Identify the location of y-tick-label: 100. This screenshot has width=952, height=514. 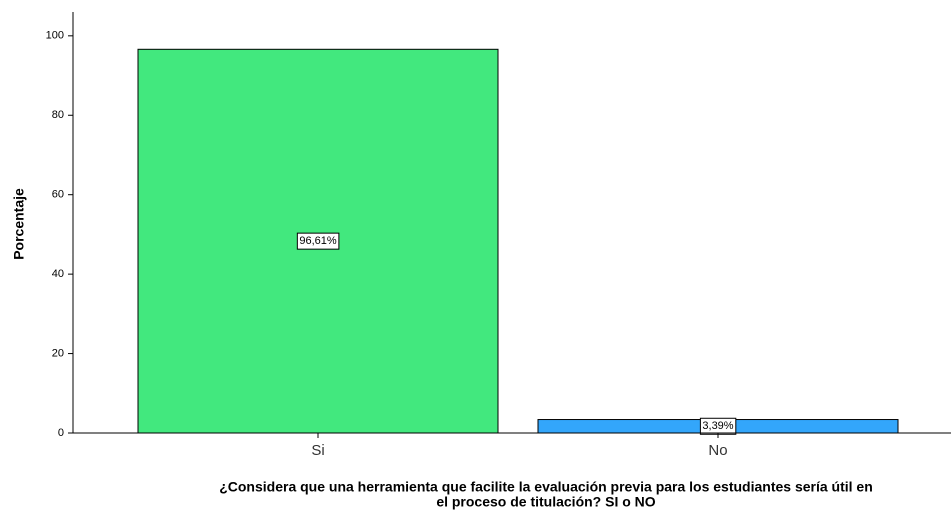
(55, 36).